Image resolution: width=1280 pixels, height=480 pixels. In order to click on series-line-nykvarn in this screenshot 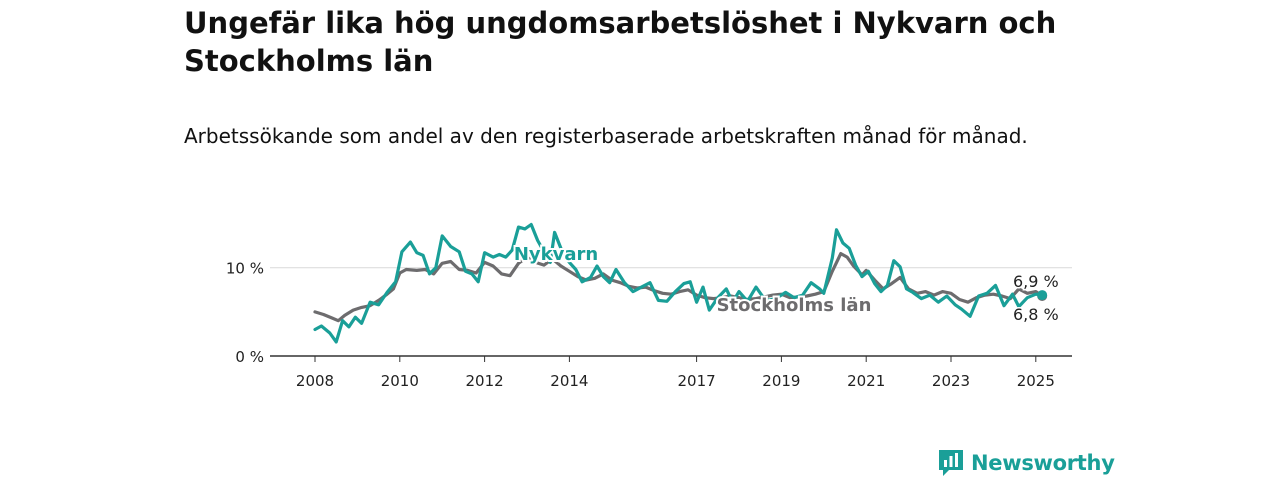, I will do `click(678, 283)`.